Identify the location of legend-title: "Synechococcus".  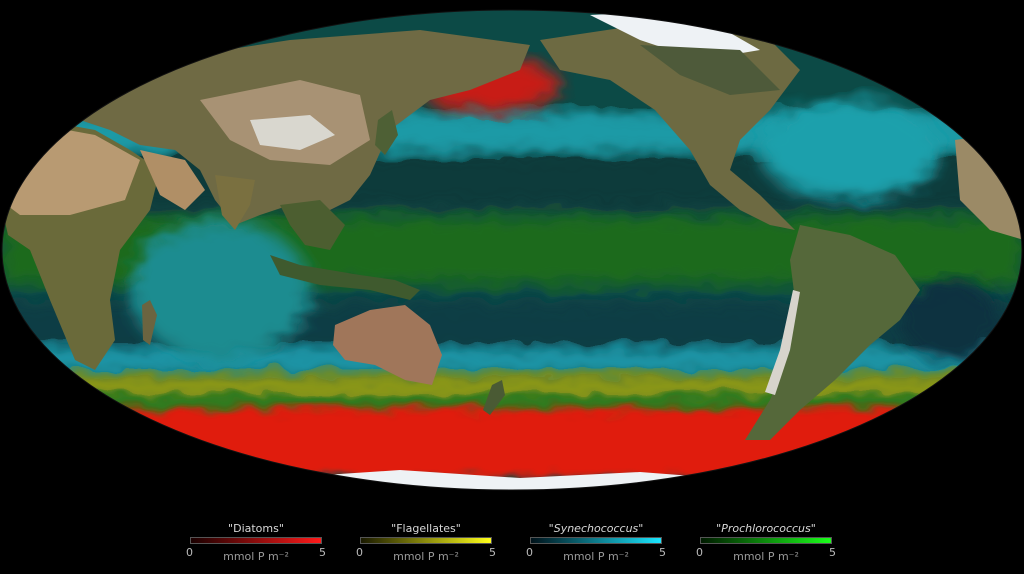
(596, 528).